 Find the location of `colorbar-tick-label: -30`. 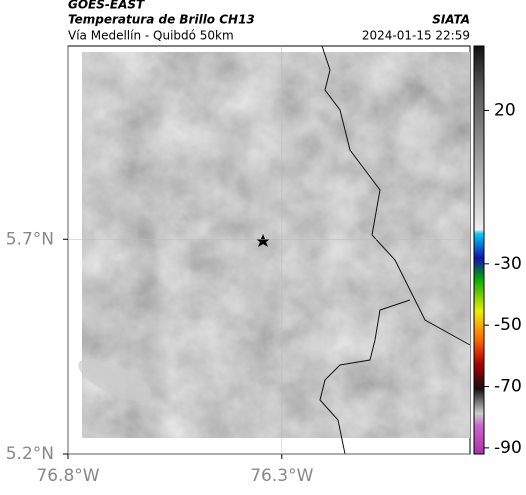

colorbar-tick-label: -30 is located at coordinates (508, 264).